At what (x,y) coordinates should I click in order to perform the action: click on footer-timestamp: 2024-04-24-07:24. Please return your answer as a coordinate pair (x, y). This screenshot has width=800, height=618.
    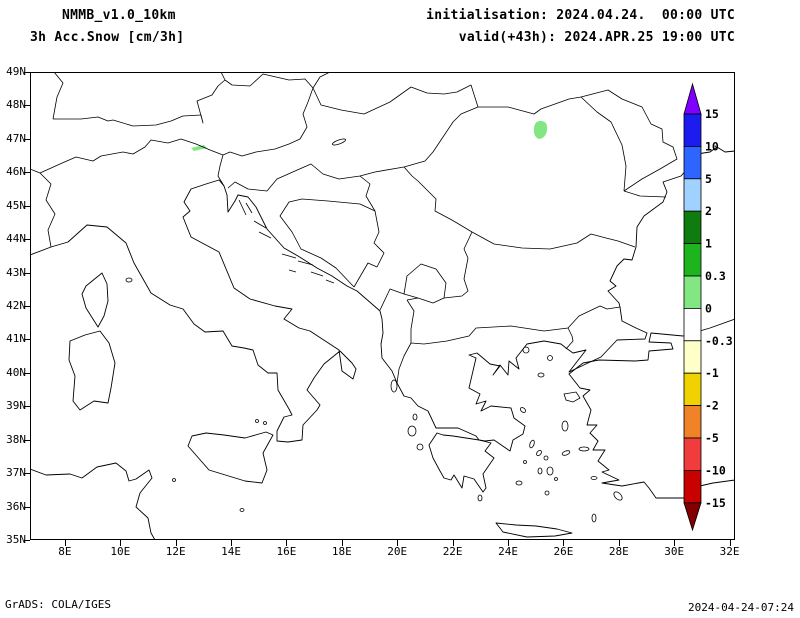
    Looking at the image, I should click on (741, 607).